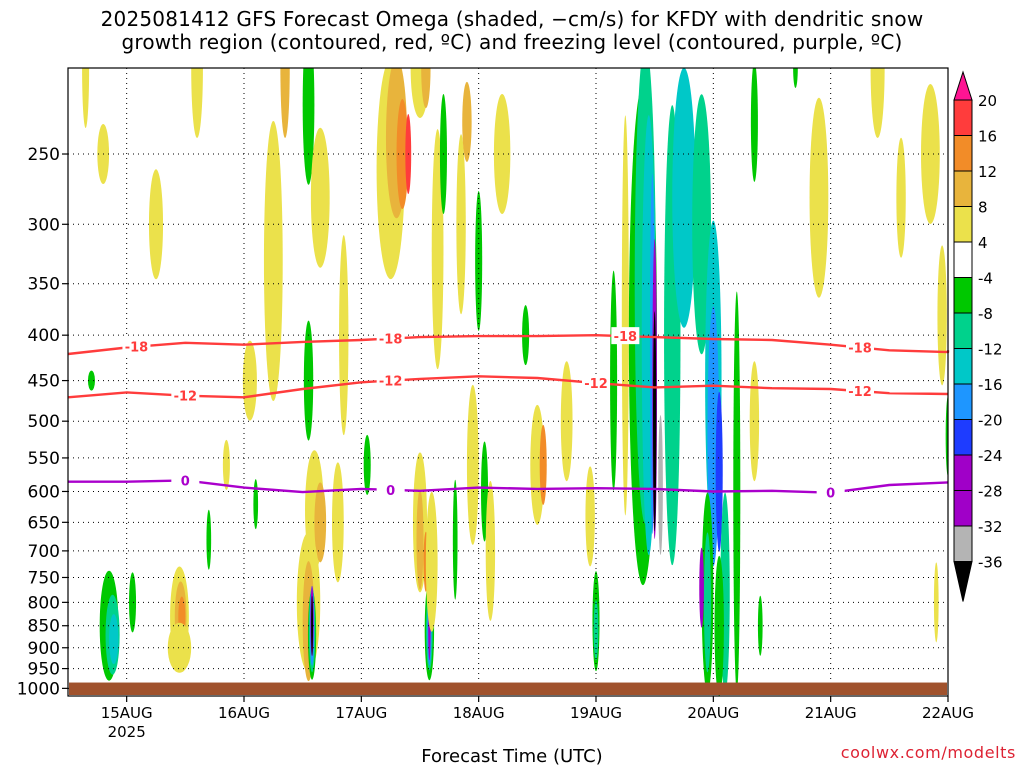 The width and height of the screenshot is (1024, 768). What do you see at coordinates (596, 713) in the screenshot?
I see `x-tick-label: 19AUG` at bounding box center [596, 713].